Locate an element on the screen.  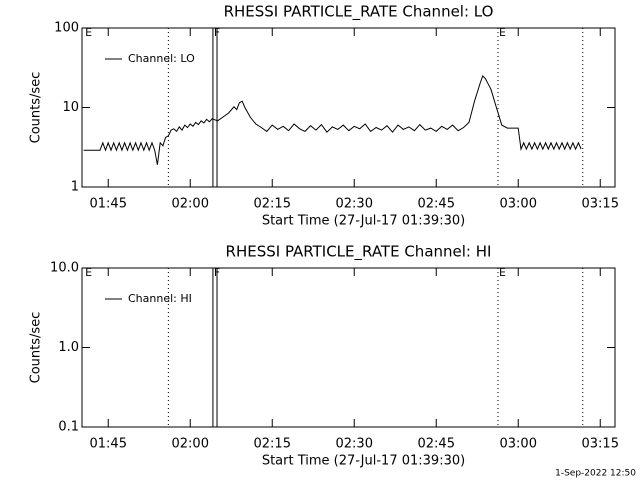
legend-label: Channel: HI is located at coordinates (160, 298).